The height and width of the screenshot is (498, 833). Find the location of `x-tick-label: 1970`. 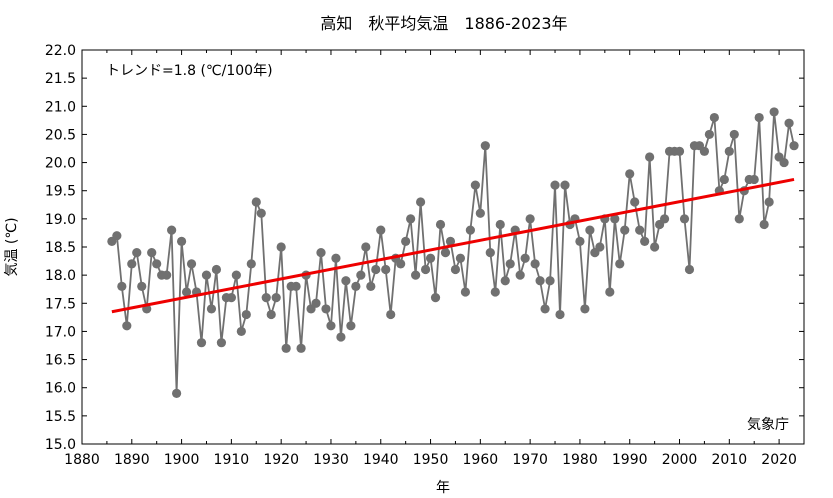

x-tick-label: 1970 is located at coordinates (530, 460).